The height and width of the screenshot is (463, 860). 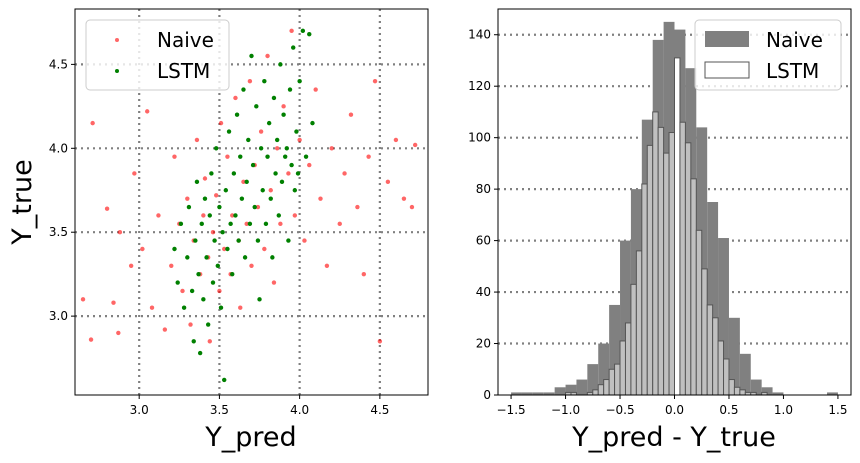 I want to click on histogram-x-tick-label: −1.5, so click(x=511, y=410).